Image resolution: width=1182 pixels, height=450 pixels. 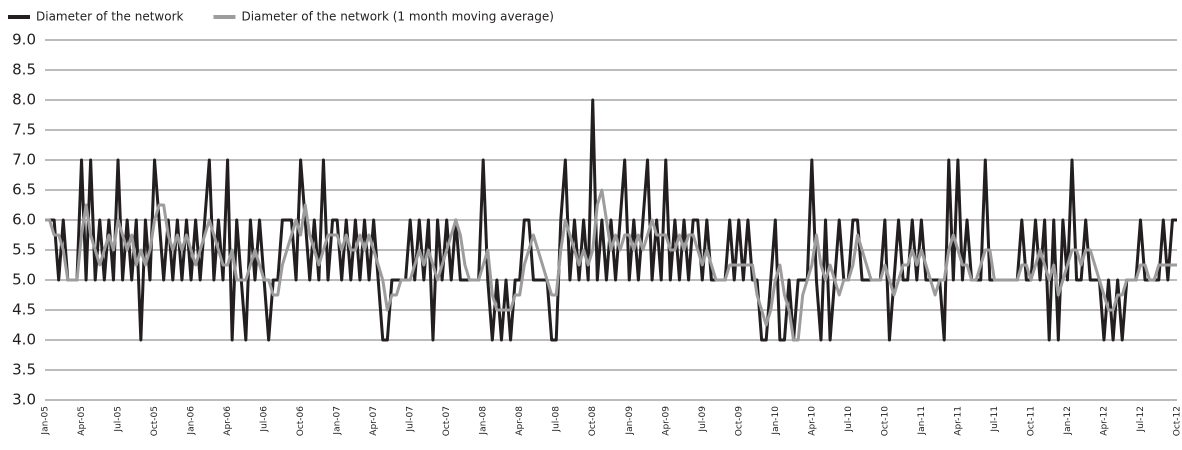 I want to click on x-tick-label: Oct-06, so click(x=301, y=421).